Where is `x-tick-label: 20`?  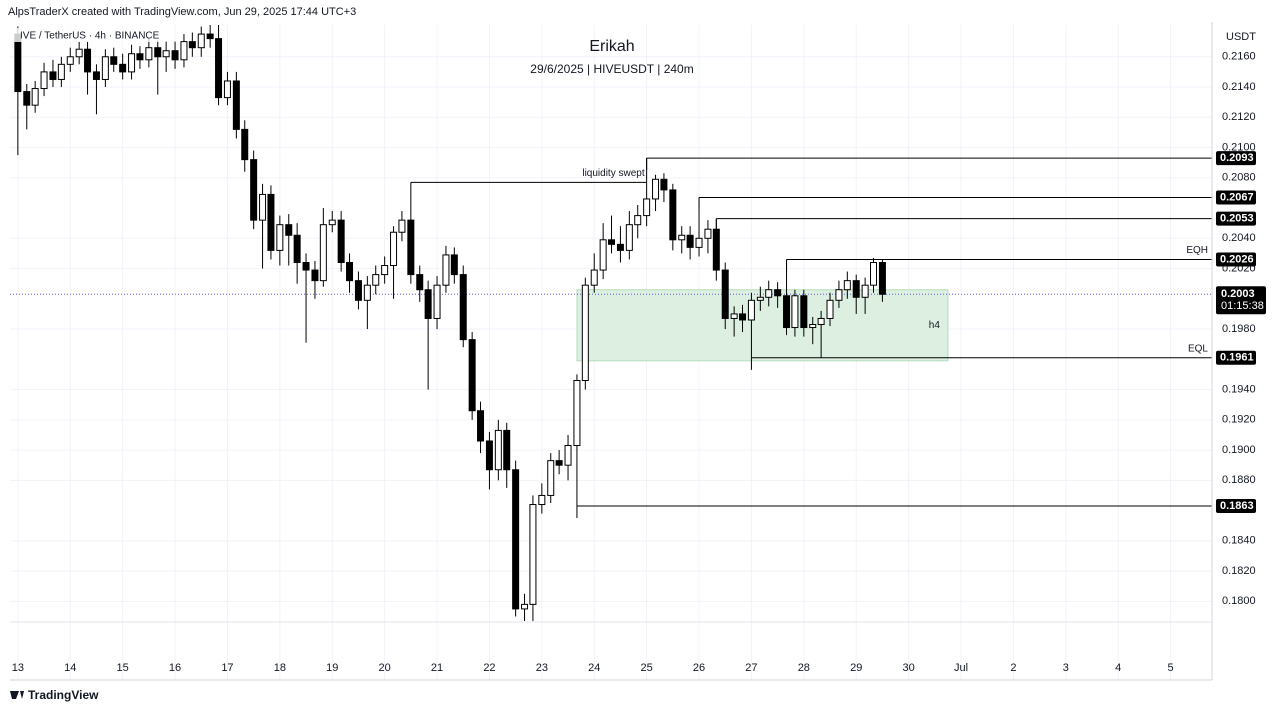 x-tick-label: 20 is located at coordinates (385, 668).